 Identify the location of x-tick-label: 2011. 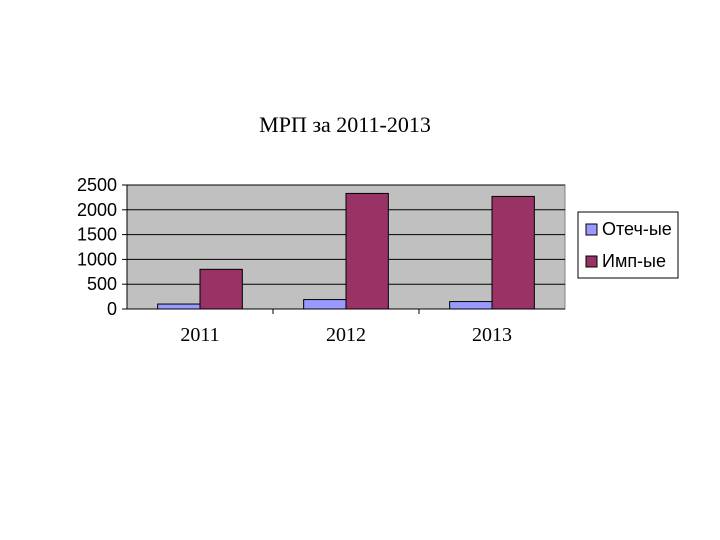
(199, 335).